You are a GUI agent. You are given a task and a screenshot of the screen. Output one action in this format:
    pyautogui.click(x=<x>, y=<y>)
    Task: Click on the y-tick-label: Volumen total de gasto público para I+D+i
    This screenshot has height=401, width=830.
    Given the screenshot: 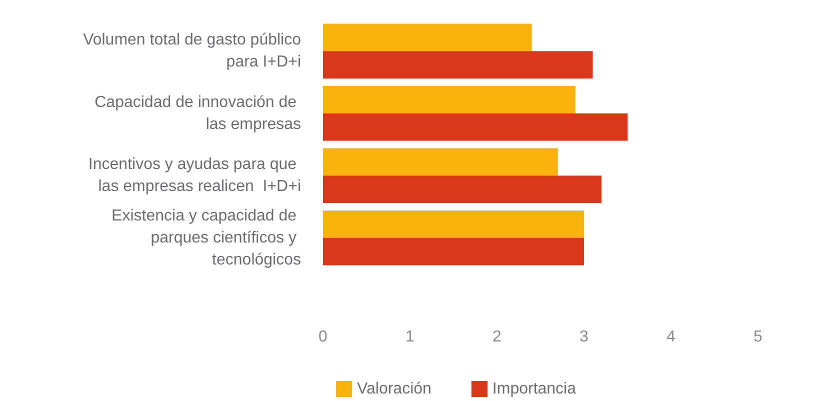 What is the action you would take?
    pyautogui.click(x=192, y=51)
    